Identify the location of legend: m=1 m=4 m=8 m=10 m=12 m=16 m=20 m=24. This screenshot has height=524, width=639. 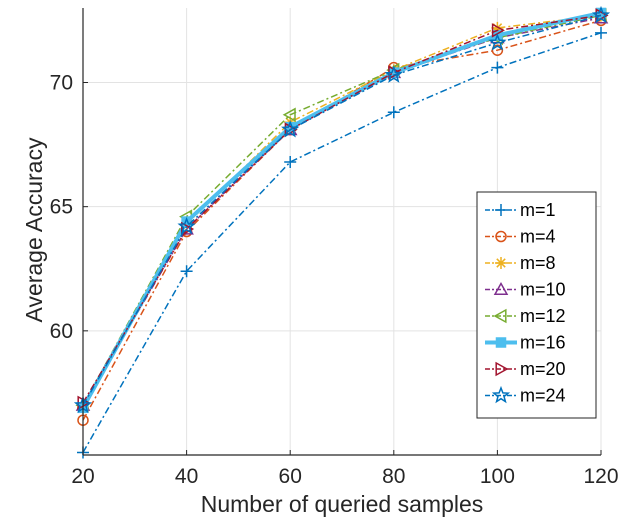
(536, 305).